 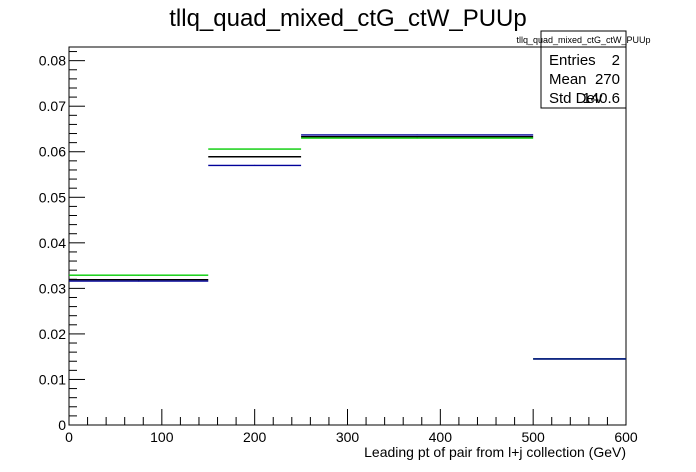 What do you see at coordinates (52, 334) in the screenshot?
I see `y-tick-label: 0.02` at bounding box center [52, 334].